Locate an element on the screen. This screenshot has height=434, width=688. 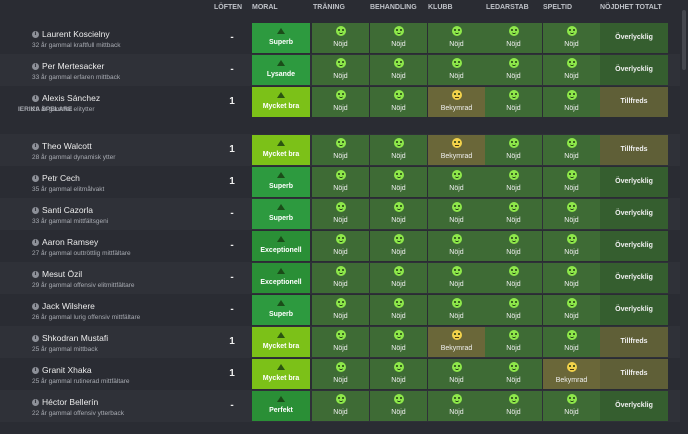
column-header-total: NÖJDHET TOTALT is located at coordinates (631, 7).